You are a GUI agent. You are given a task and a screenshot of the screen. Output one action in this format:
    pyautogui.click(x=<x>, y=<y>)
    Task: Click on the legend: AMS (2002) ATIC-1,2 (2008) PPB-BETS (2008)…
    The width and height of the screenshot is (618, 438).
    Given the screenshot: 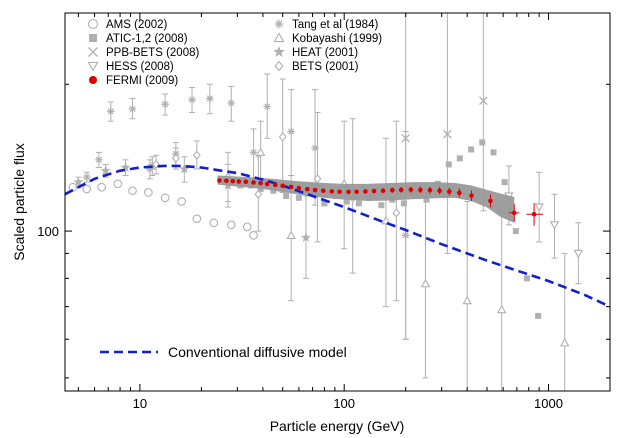 What is the action you would take?
    pyautogui.click(x=234, y=52)
    